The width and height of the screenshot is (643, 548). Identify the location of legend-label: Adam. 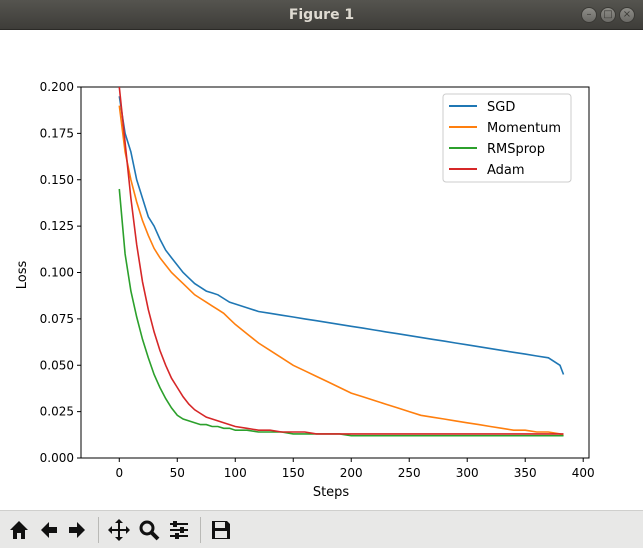
(506, 170).